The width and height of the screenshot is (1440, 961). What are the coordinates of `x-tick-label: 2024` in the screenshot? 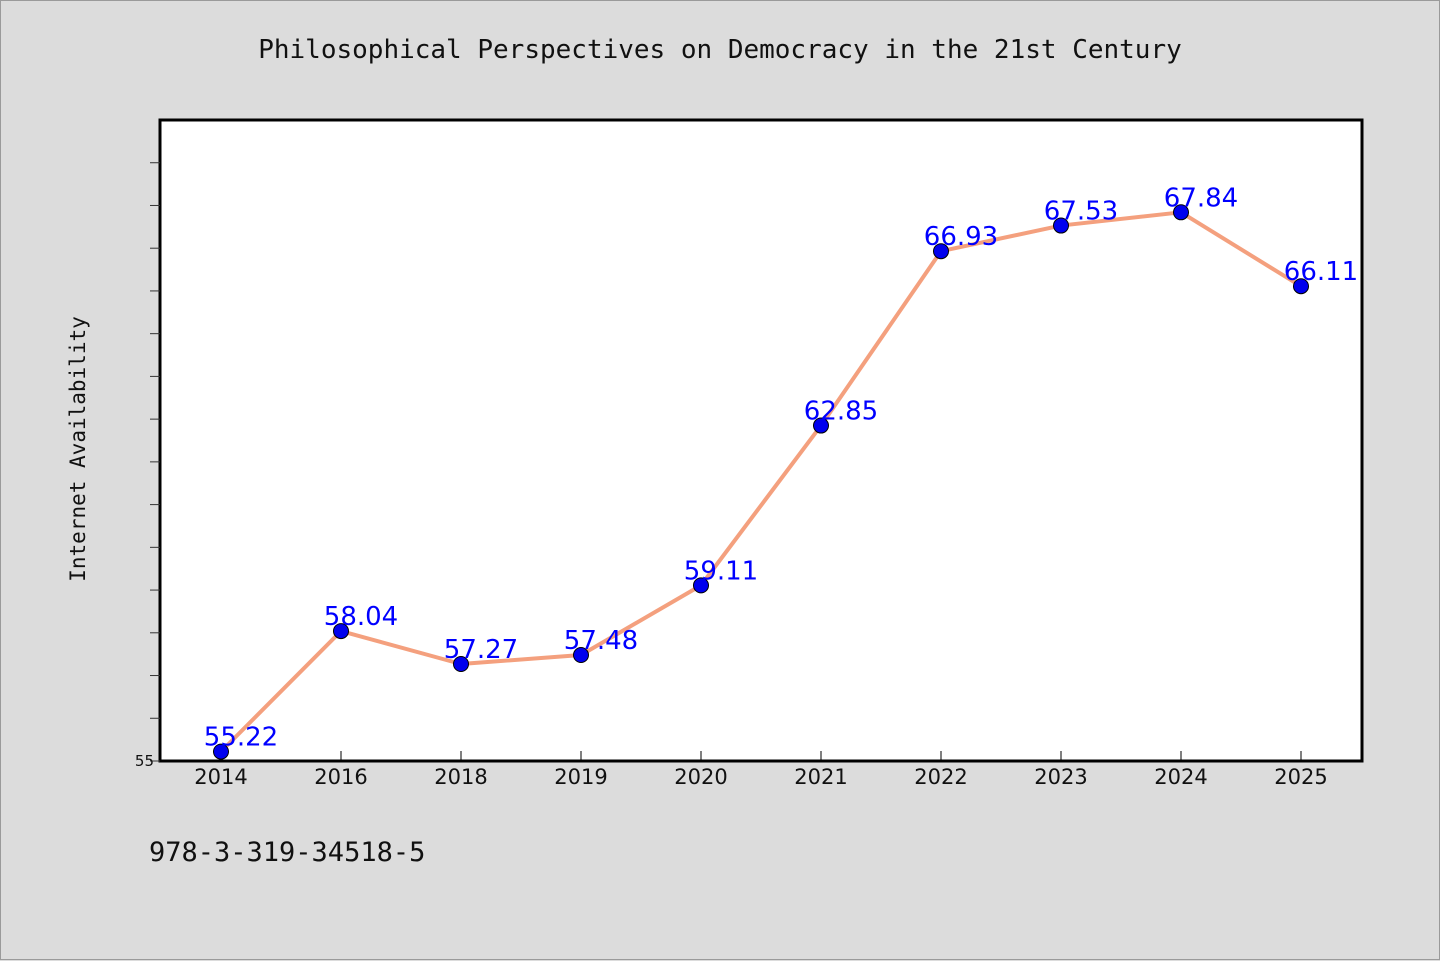 It's located at (1180, 777).